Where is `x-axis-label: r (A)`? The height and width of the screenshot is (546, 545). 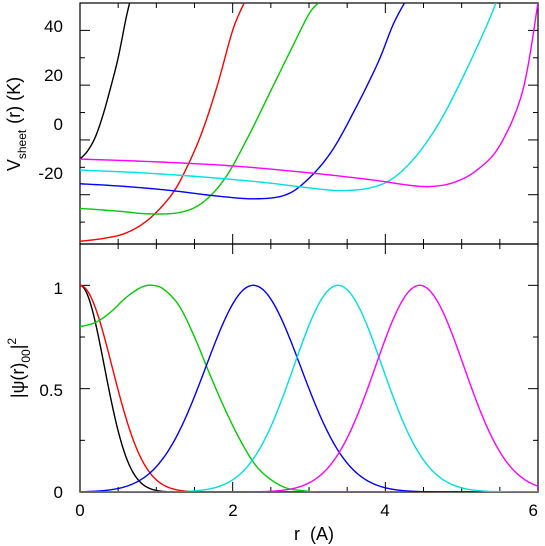 x-axis-label: r (A) is located at coordinates (314, 534).